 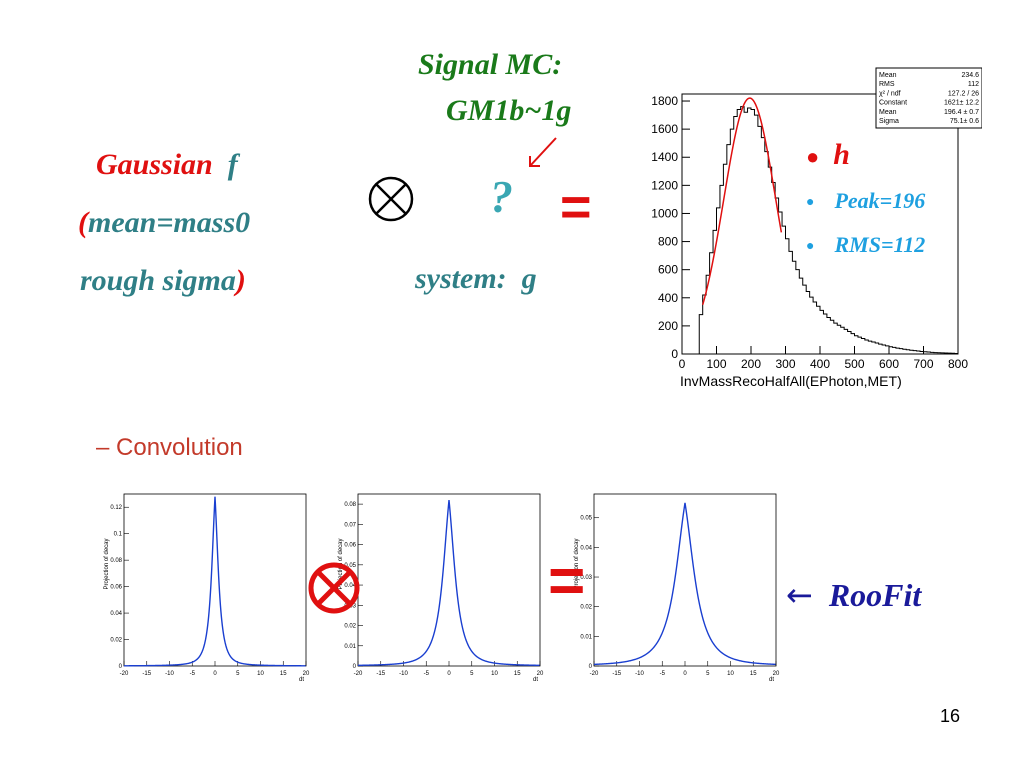 What do you see at coordinates (751, 364) in the screenshot?
I see `x-tick-label: 200` at bounding box center [751, 364].